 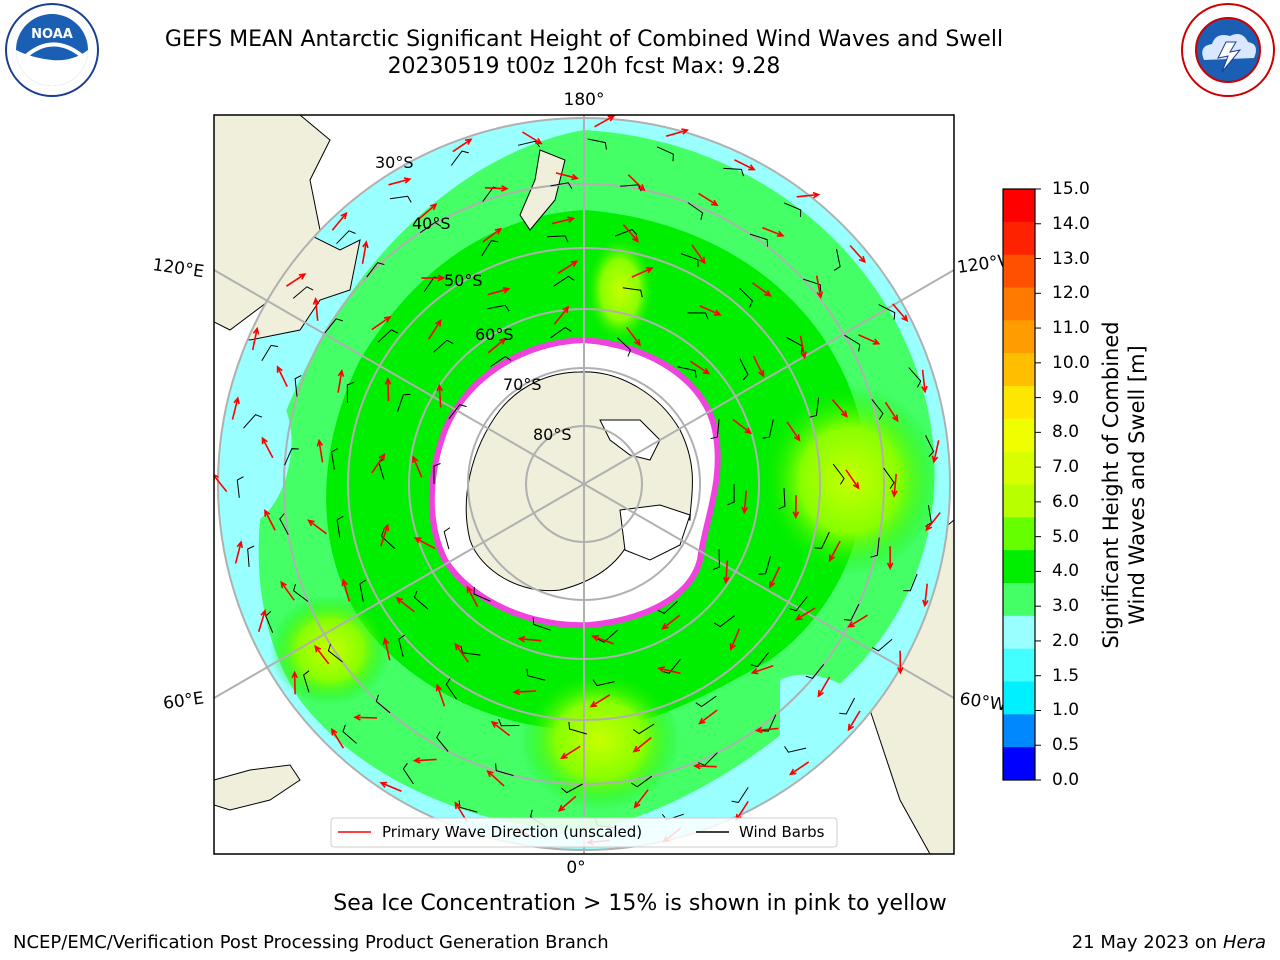 What do you see at coordinates (1169, 942) in the screenshot?
I see `footer-date: 21 May 2023 on Hera` at bounding box center [1169, 942].